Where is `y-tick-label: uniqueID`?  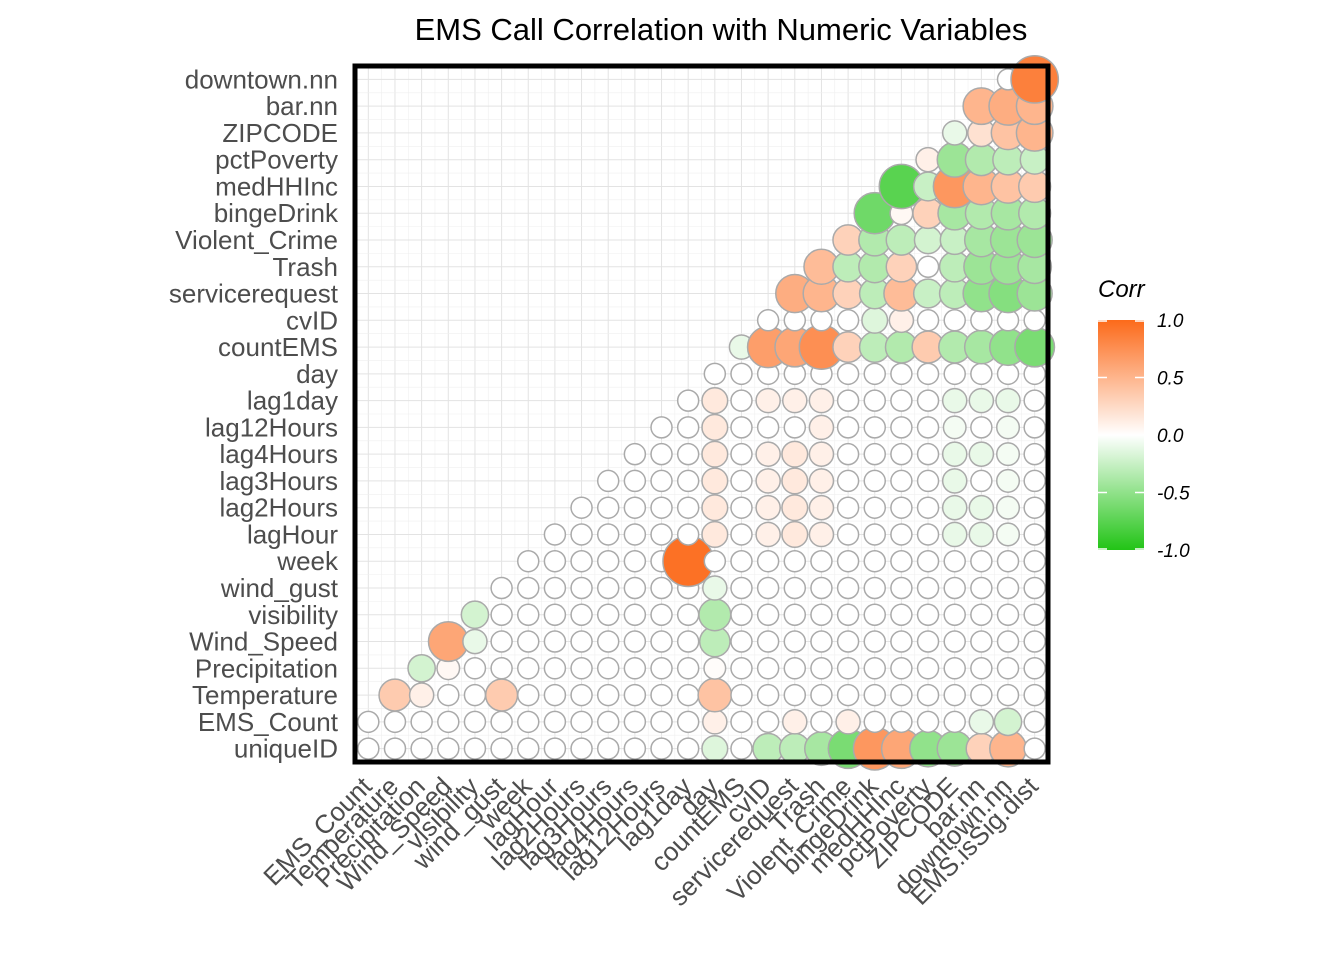
y-tick-label: uniqueID is located at coordinates (286, 749).